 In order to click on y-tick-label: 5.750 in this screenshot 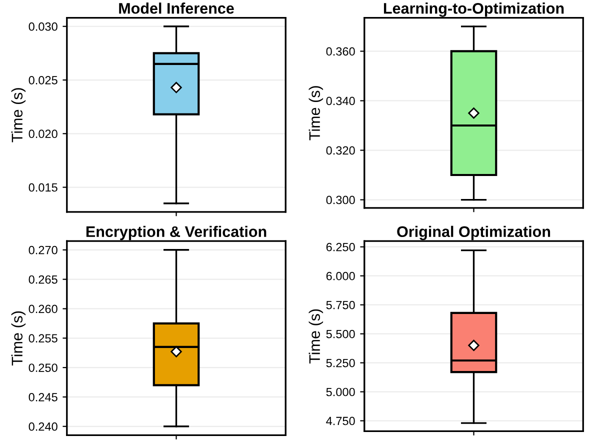, I will do `click(340, 305)`.